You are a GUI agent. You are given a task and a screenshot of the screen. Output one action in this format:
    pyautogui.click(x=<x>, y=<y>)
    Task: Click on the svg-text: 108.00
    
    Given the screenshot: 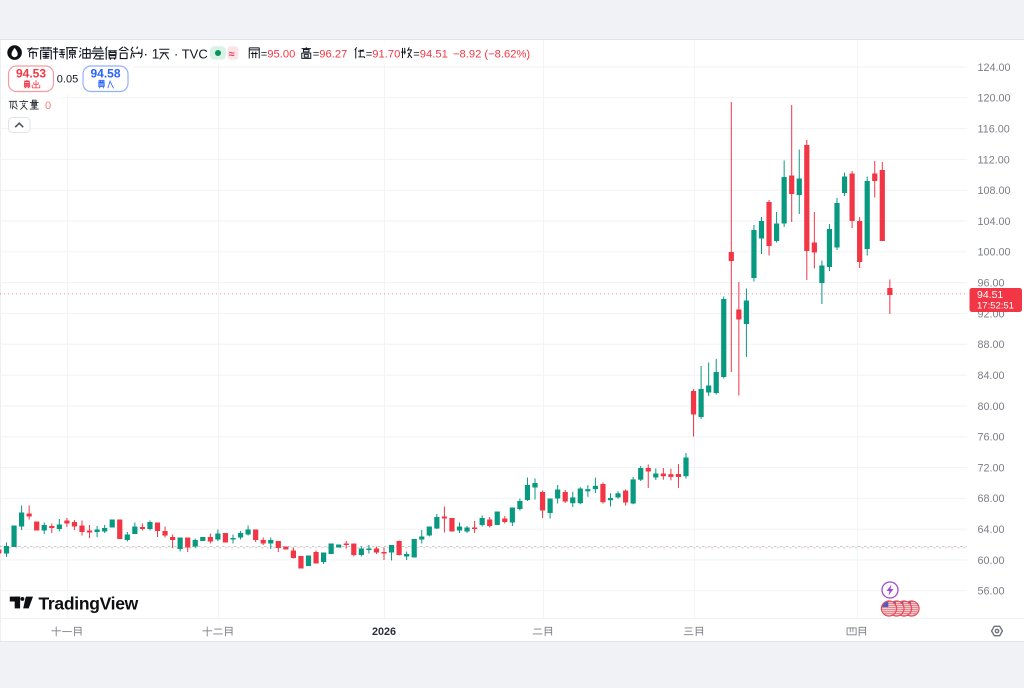 What is the action you would take?
    pyautogui.click(x=994, y=191)
    